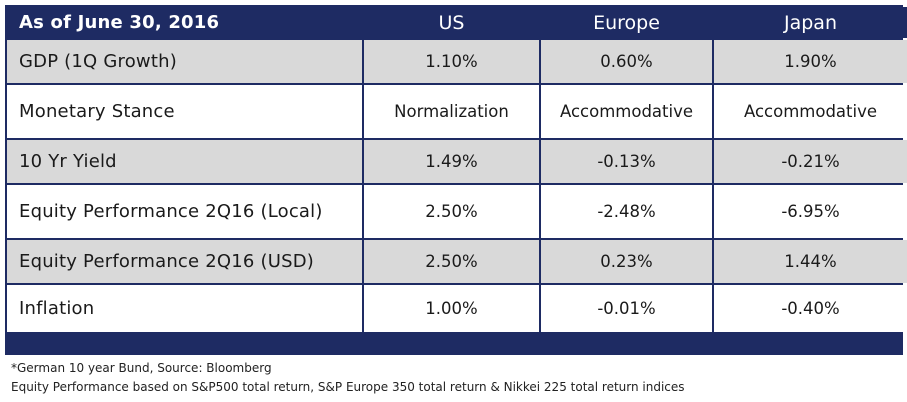  I want to click on cell-gdp-japan: 1.90%, so click(810, 61).